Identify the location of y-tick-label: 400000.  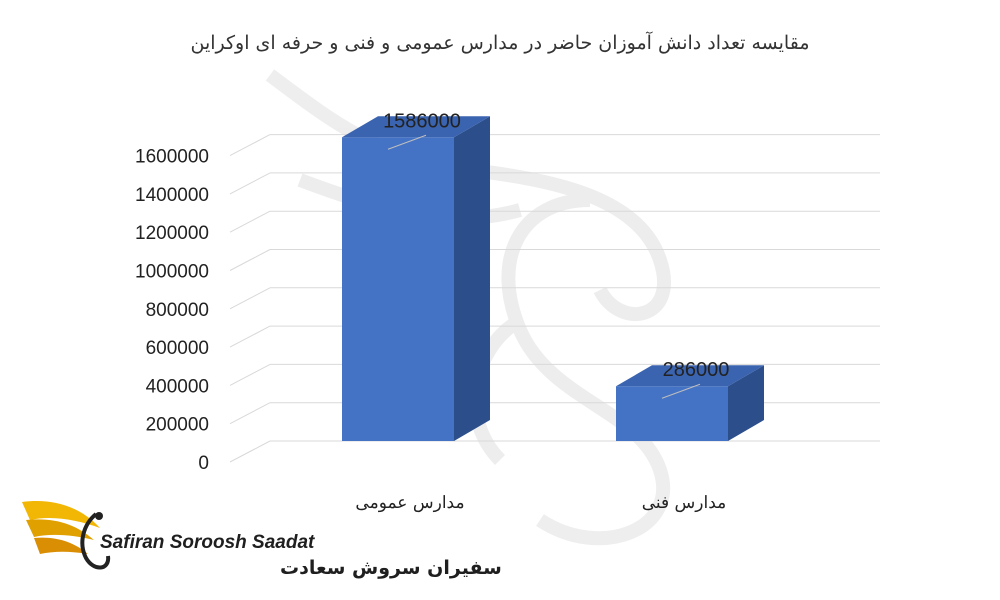
(177, 386).